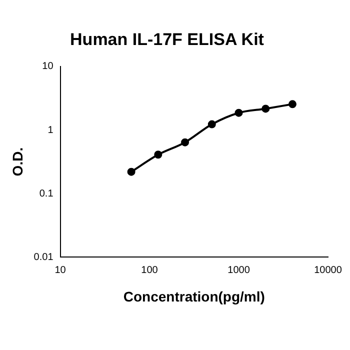 This screenshot has width=350, height=350. What do you see at coordinates (194, 296) in the screenshot?
I see `x-axis-title: Concentration(pg/ml)` at bounding box center [194, 296].